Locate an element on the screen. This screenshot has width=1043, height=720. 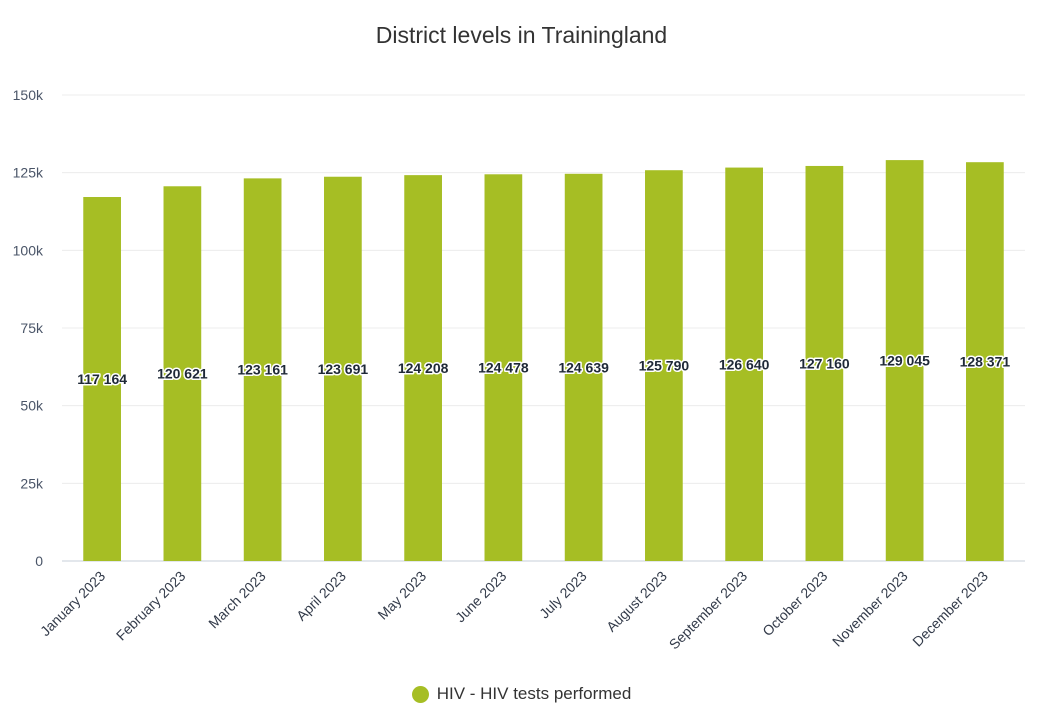
y-tick-label: 125k is located at coordinates (28, 173).